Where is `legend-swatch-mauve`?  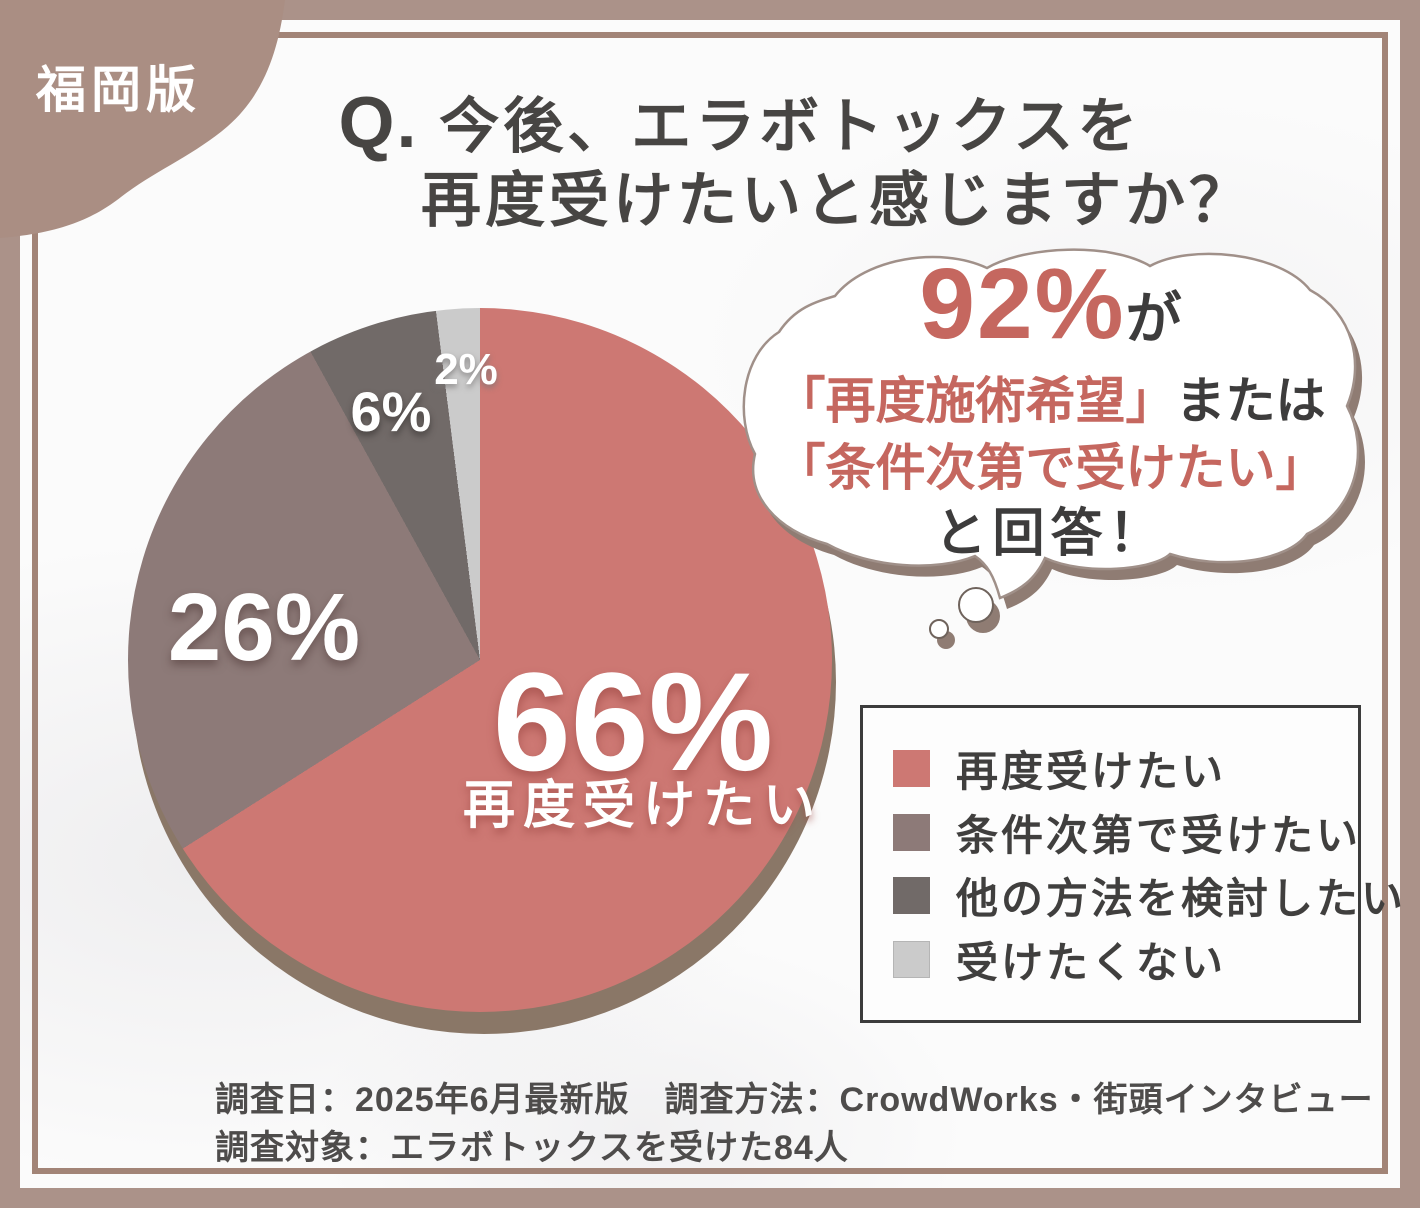 legend-swatch-mauve is located at coordinates (911, 832).